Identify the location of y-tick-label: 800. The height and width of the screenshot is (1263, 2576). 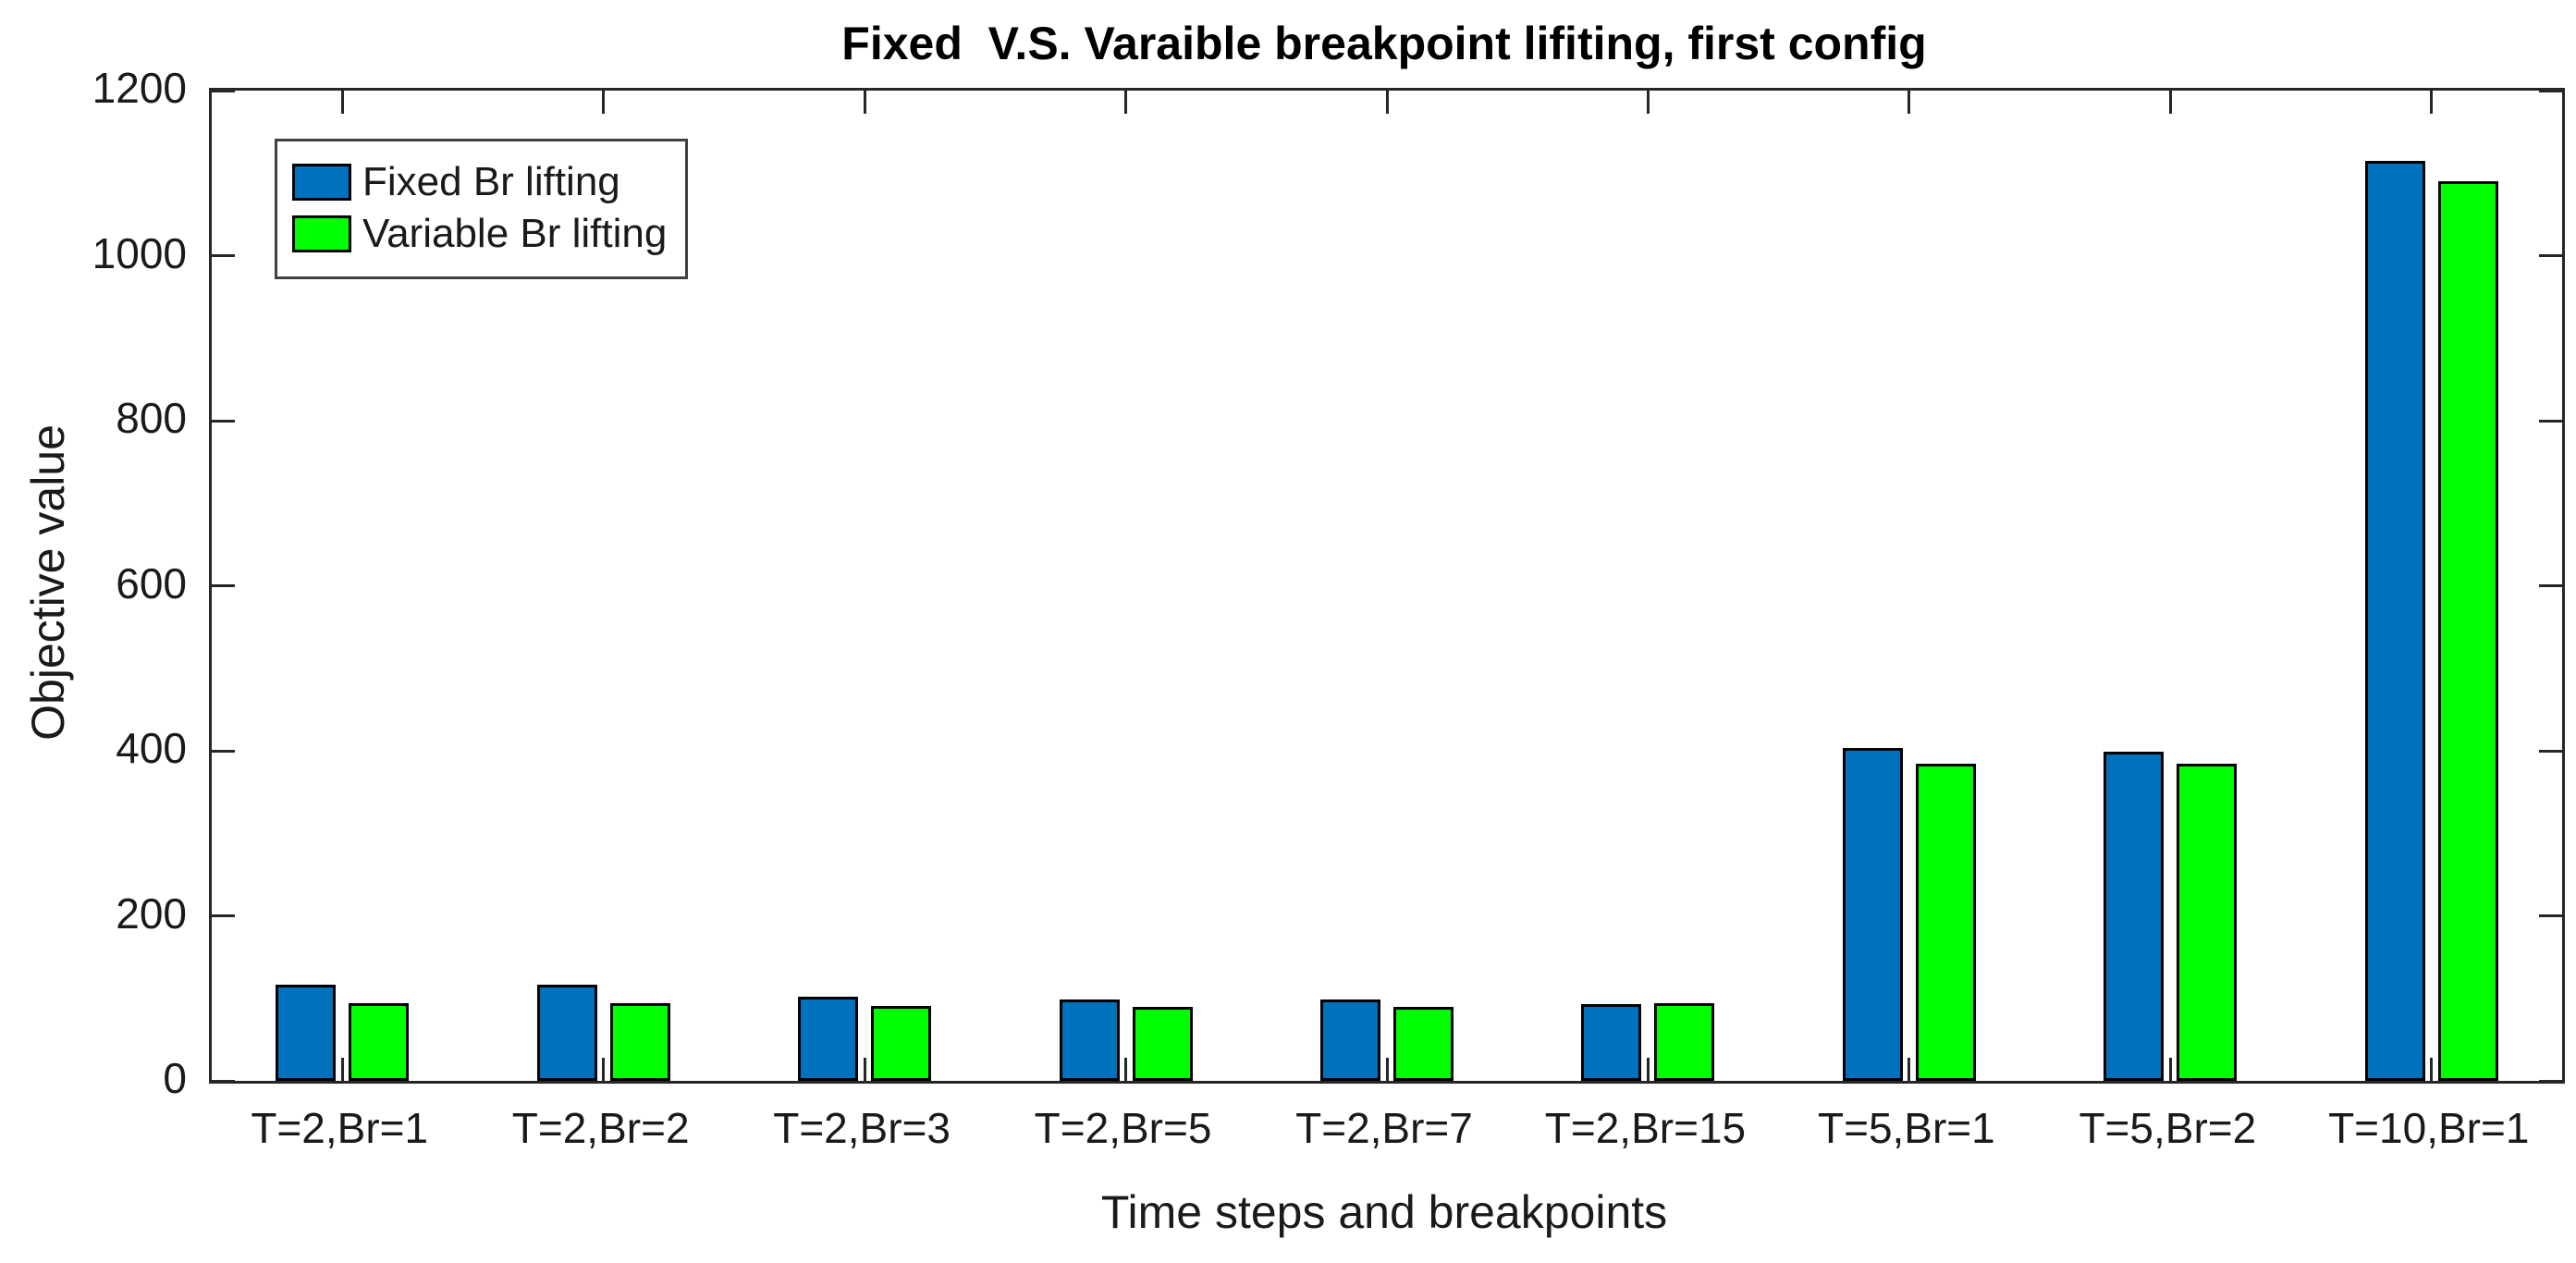
(151, 418).